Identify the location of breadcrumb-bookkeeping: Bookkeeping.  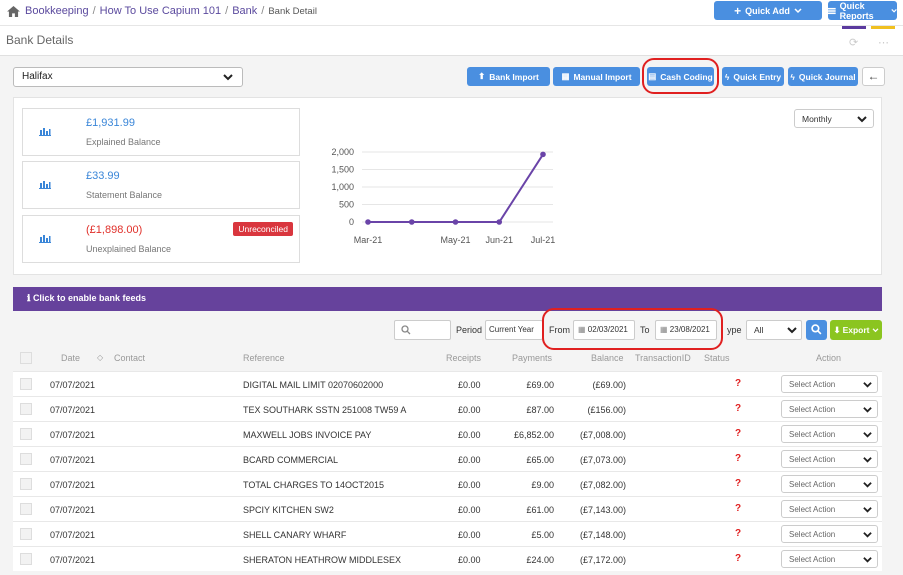
(57, 11).